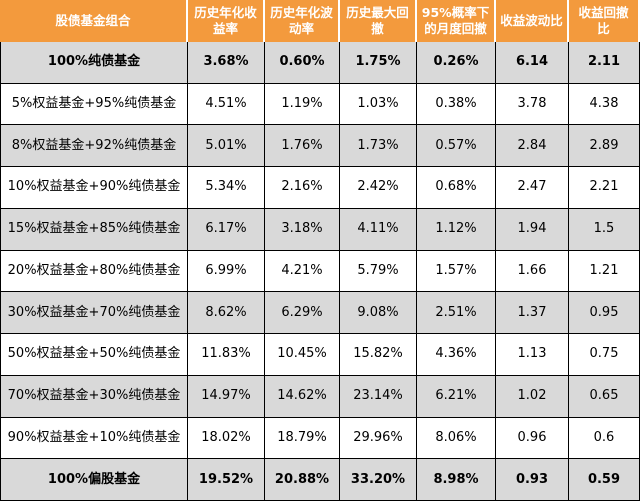  I want to click on cell-return-volatility-ratio: 1.37, so click(532, 313).